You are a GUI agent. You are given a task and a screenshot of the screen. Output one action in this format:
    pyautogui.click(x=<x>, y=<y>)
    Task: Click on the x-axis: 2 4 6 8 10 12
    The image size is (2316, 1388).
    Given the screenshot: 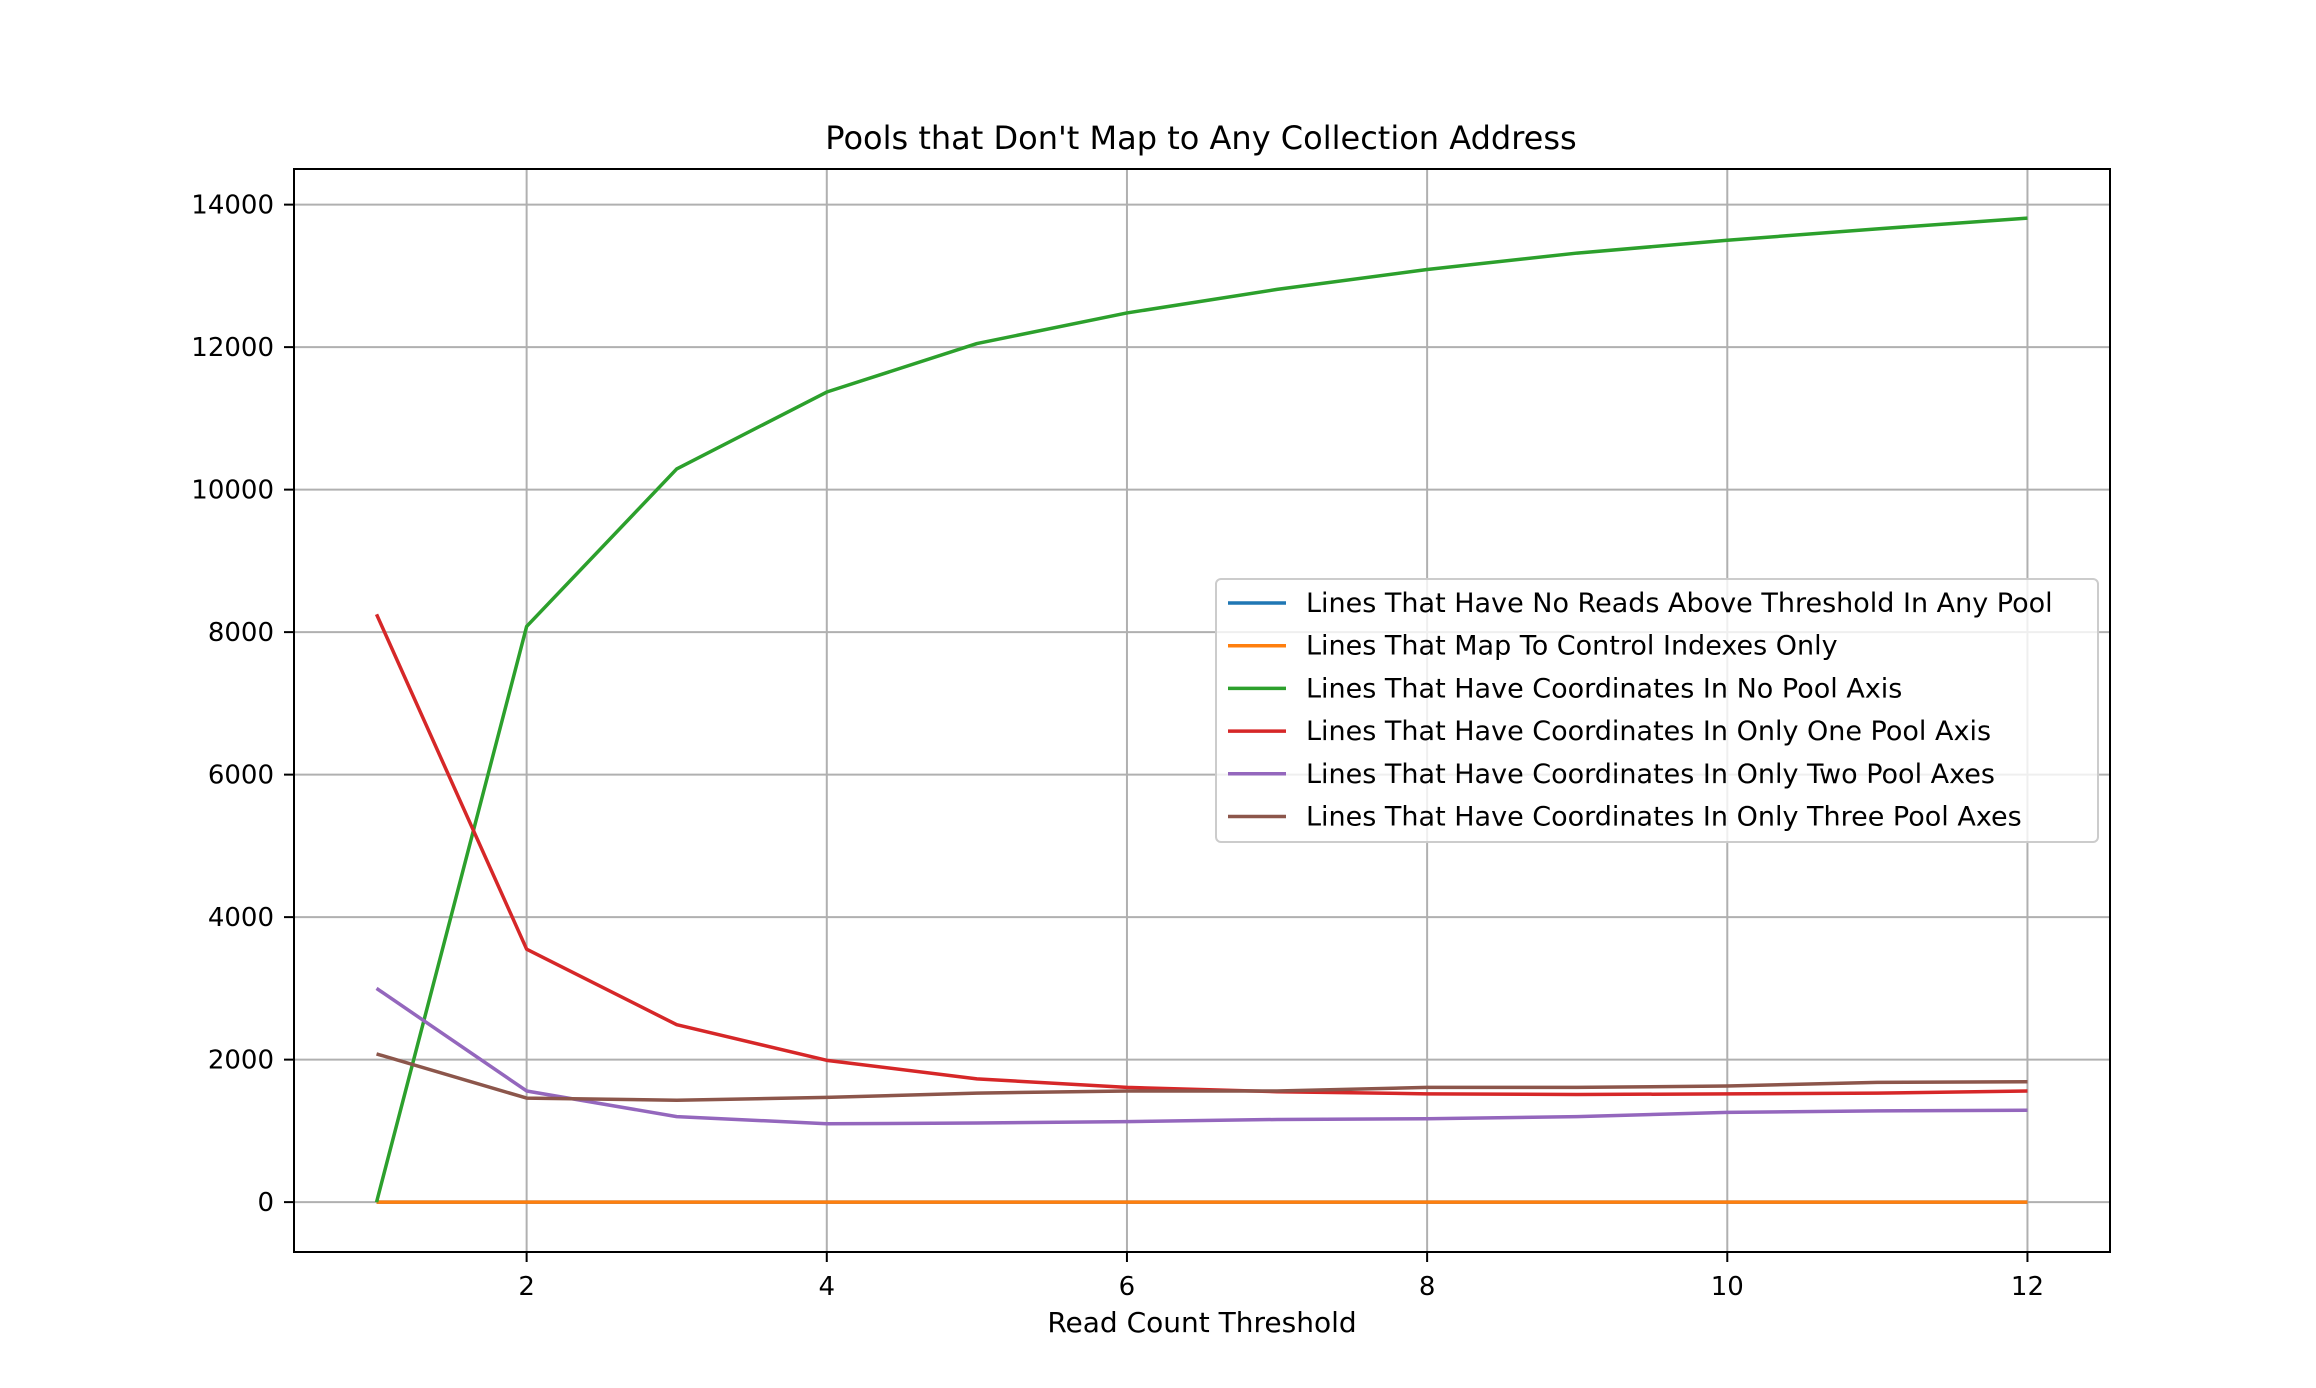 What is the action you would take?
    pyautogui.click(x=1281, y=1277)
    